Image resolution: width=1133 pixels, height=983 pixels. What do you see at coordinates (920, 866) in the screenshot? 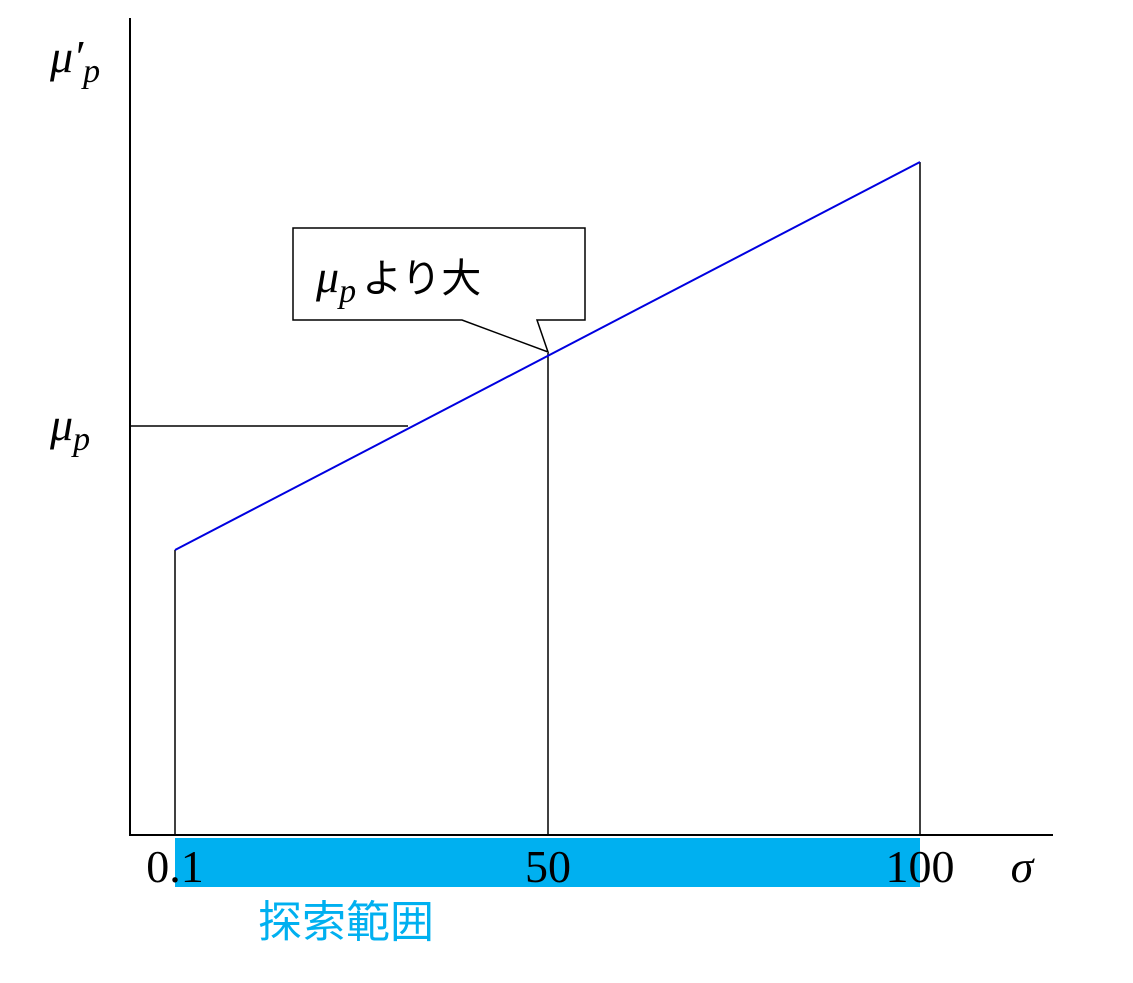
I see `x-tick-label: 100` at bounding box center [920, 866].